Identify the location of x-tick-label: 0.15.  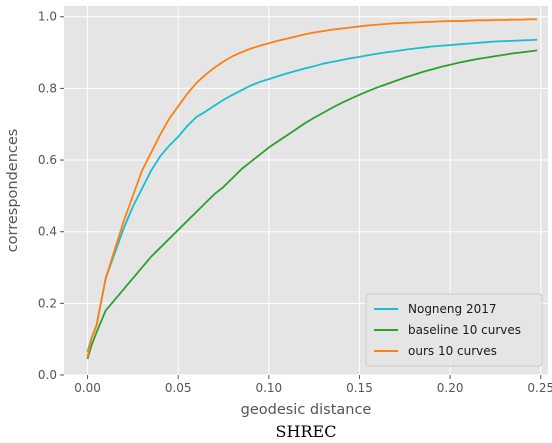
(359, 388).